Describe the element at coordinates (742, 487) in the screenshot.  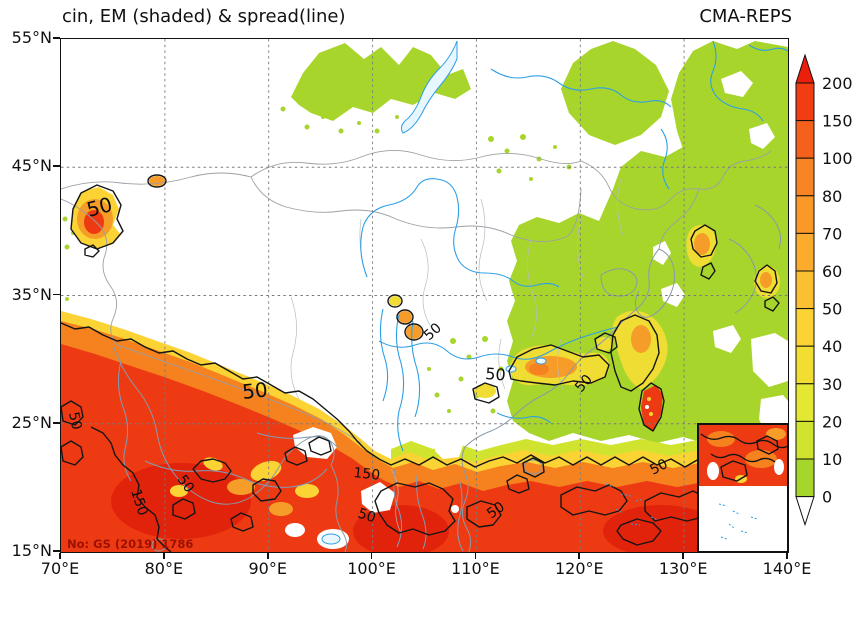
I see `inset-map` at that location.